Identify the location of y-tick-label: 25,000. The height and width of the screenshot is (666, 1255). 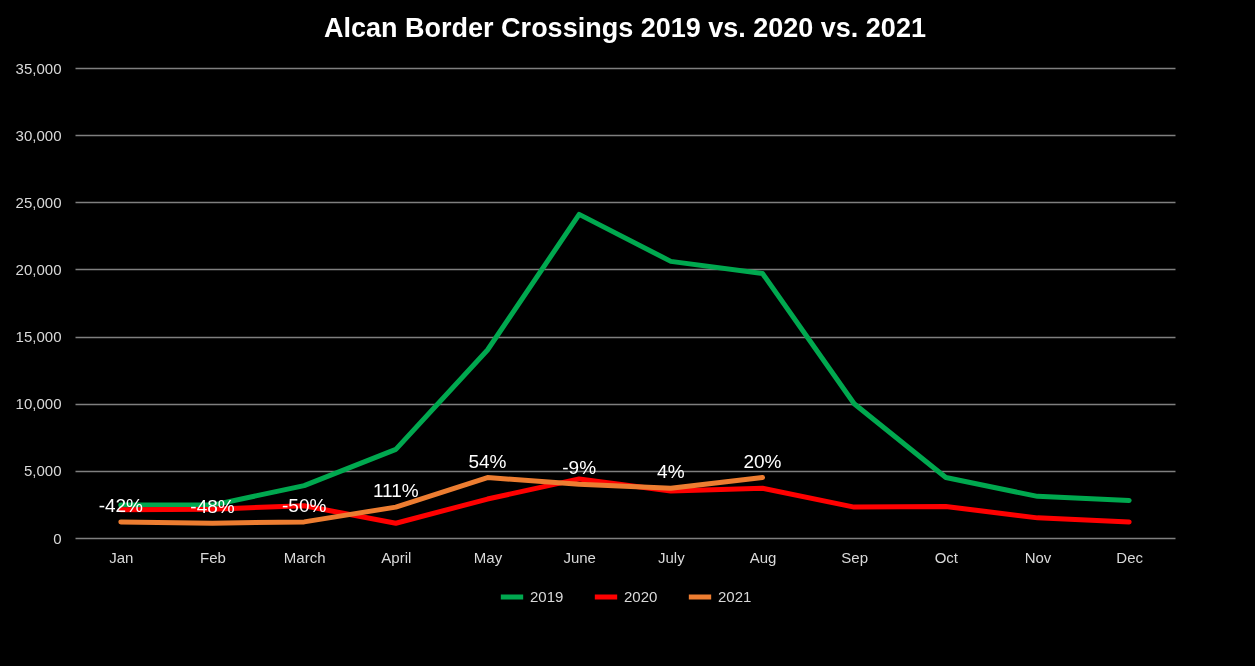
(38, 202).